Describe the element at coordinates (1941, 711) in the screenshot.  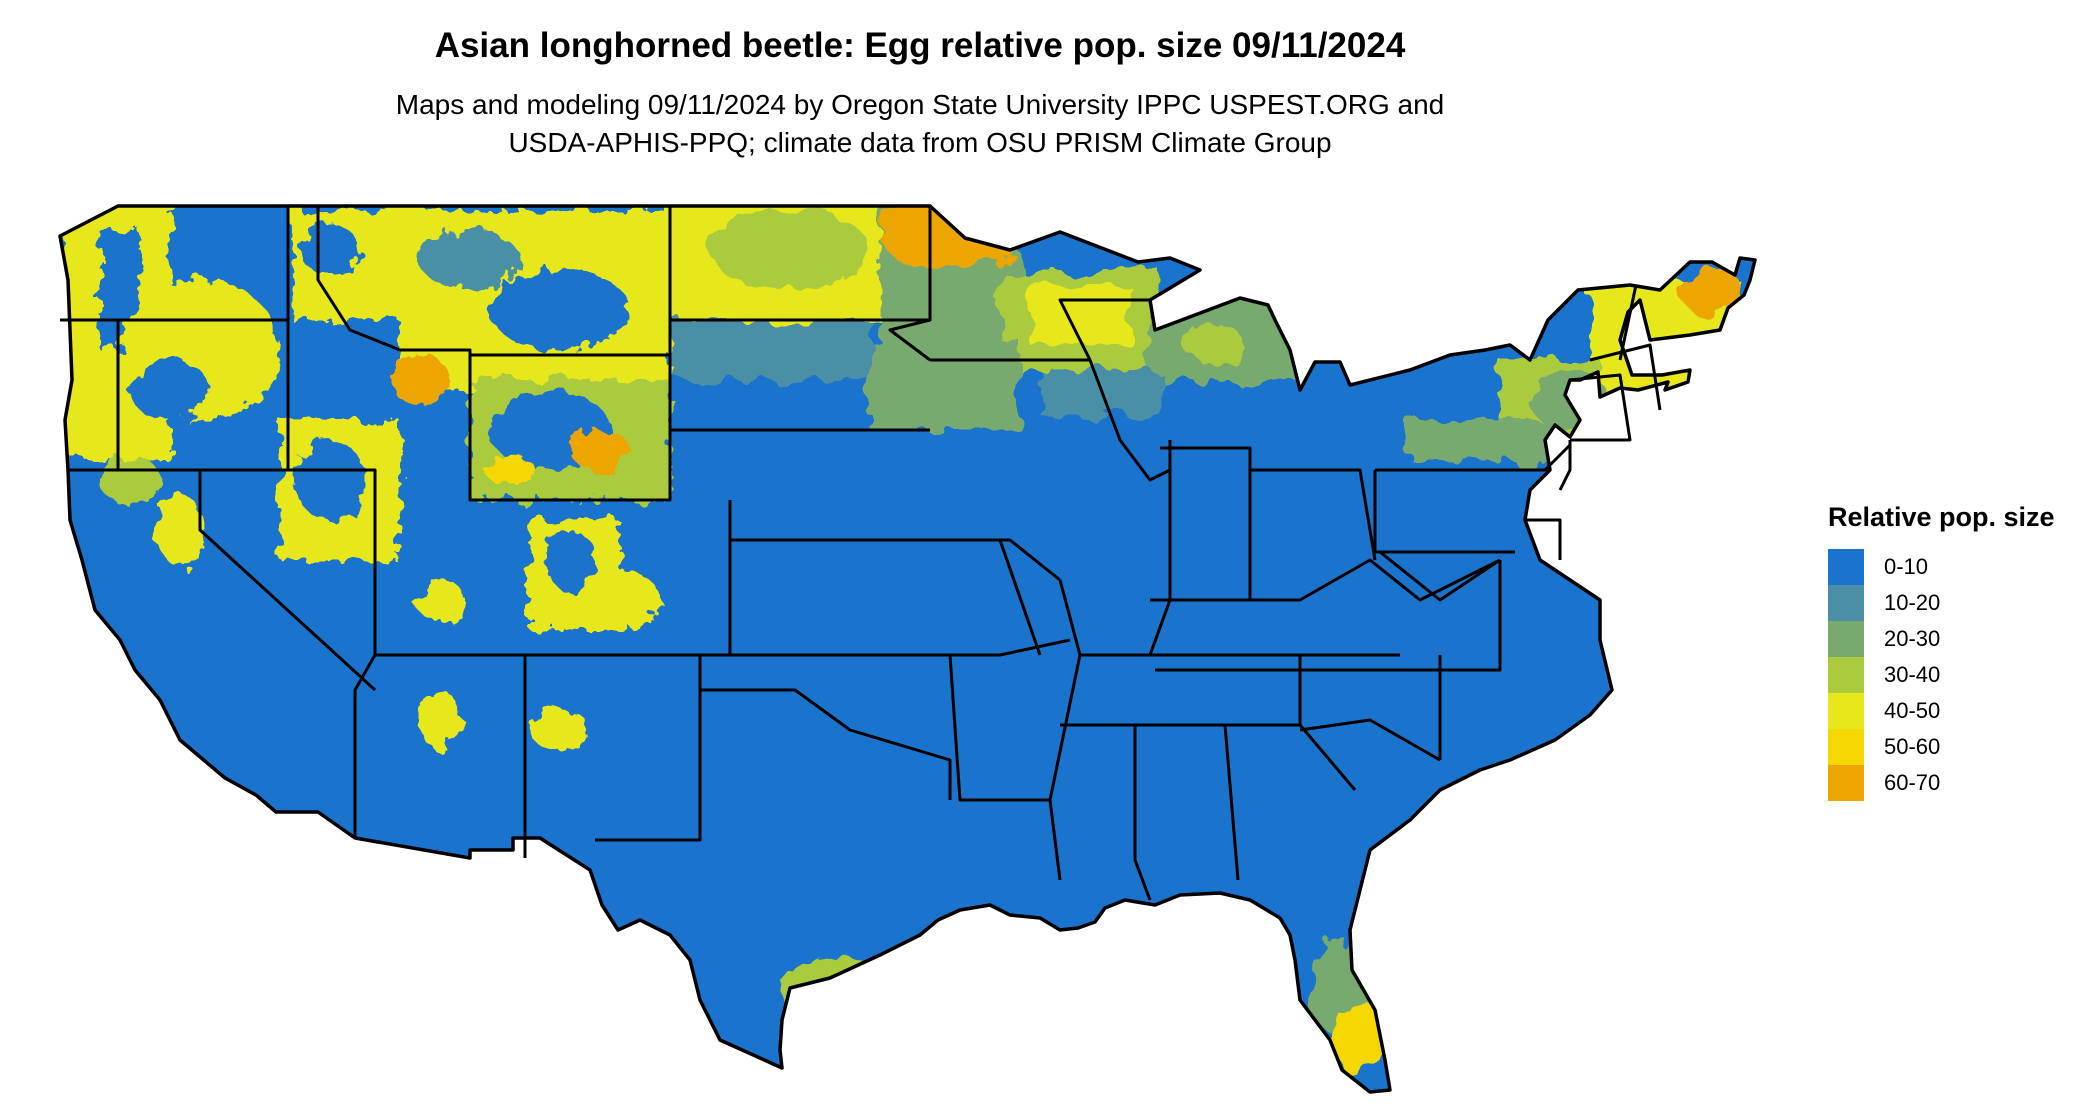
I see `legend-item: 40-50` at that location.